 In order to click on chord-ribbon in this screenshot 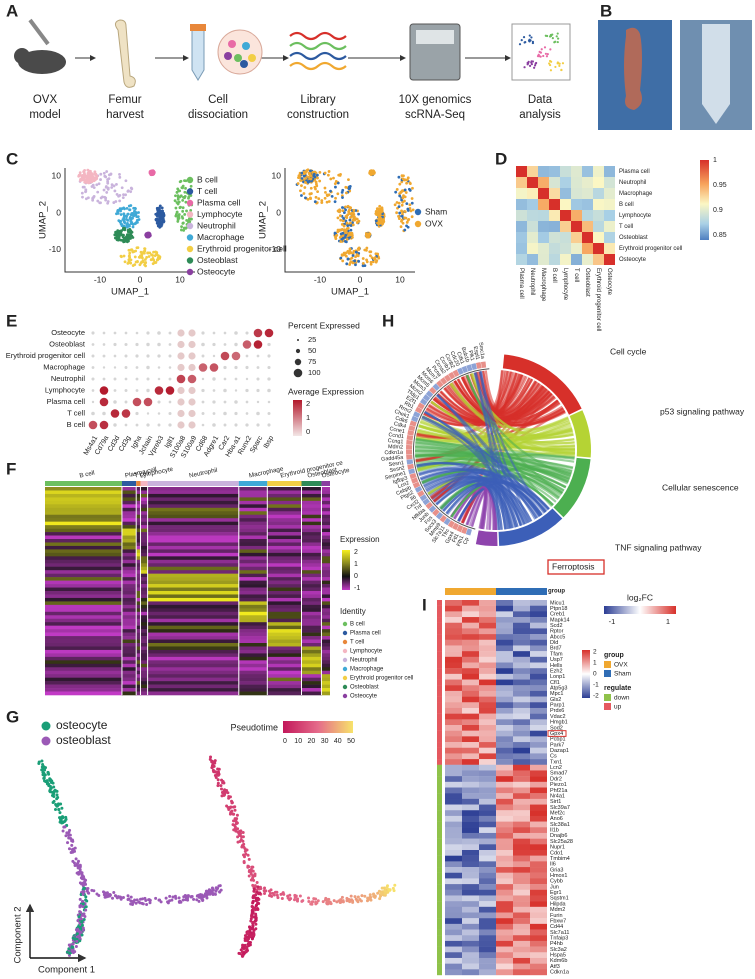, I will do `click(505, 447)`.